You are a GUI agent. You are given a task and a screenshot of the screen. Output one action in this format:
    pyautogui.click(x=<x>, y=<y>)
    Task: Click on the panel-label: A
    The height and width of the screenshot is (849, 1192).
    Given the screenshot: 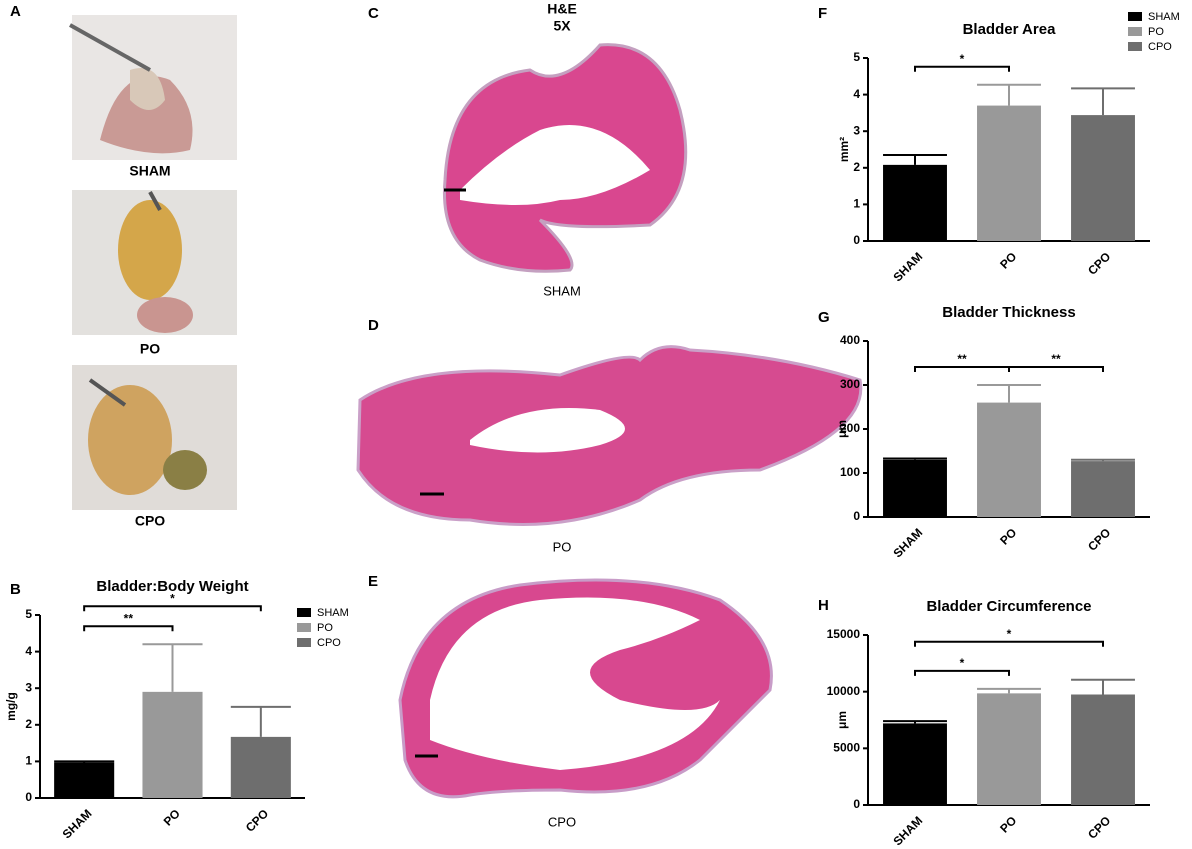 What is the action you would take?
    pyautogui.click(x=15, y=11)
    